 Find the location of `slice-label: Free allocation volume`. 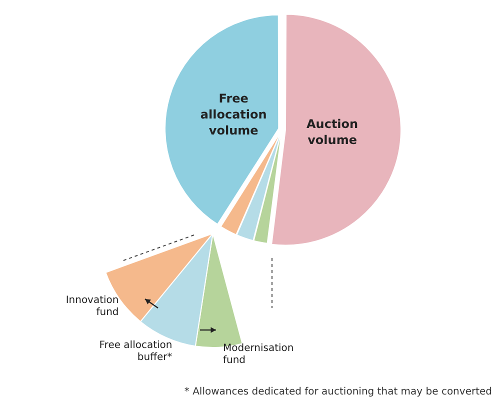

slice-label: Free allocation volume is located at coordinates (233, 115).